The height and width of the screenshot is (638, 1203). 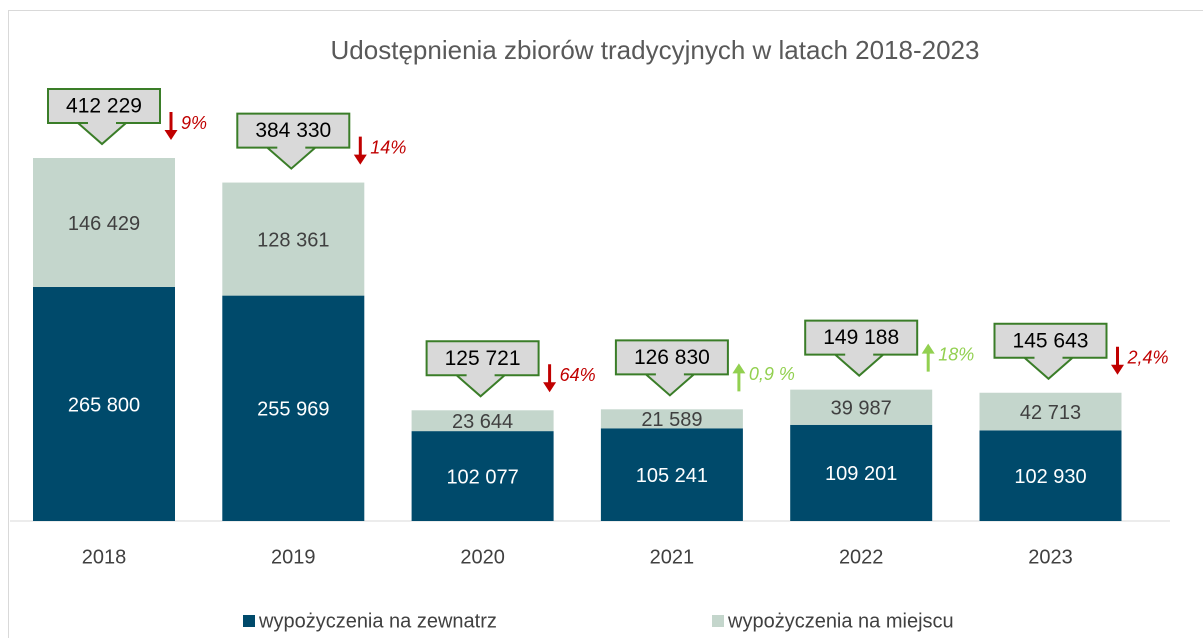 What do you see at coordinates (1148, 357) in the screenshot?
I see `change-label: 2,4%` at bounding box center [1148, 357].